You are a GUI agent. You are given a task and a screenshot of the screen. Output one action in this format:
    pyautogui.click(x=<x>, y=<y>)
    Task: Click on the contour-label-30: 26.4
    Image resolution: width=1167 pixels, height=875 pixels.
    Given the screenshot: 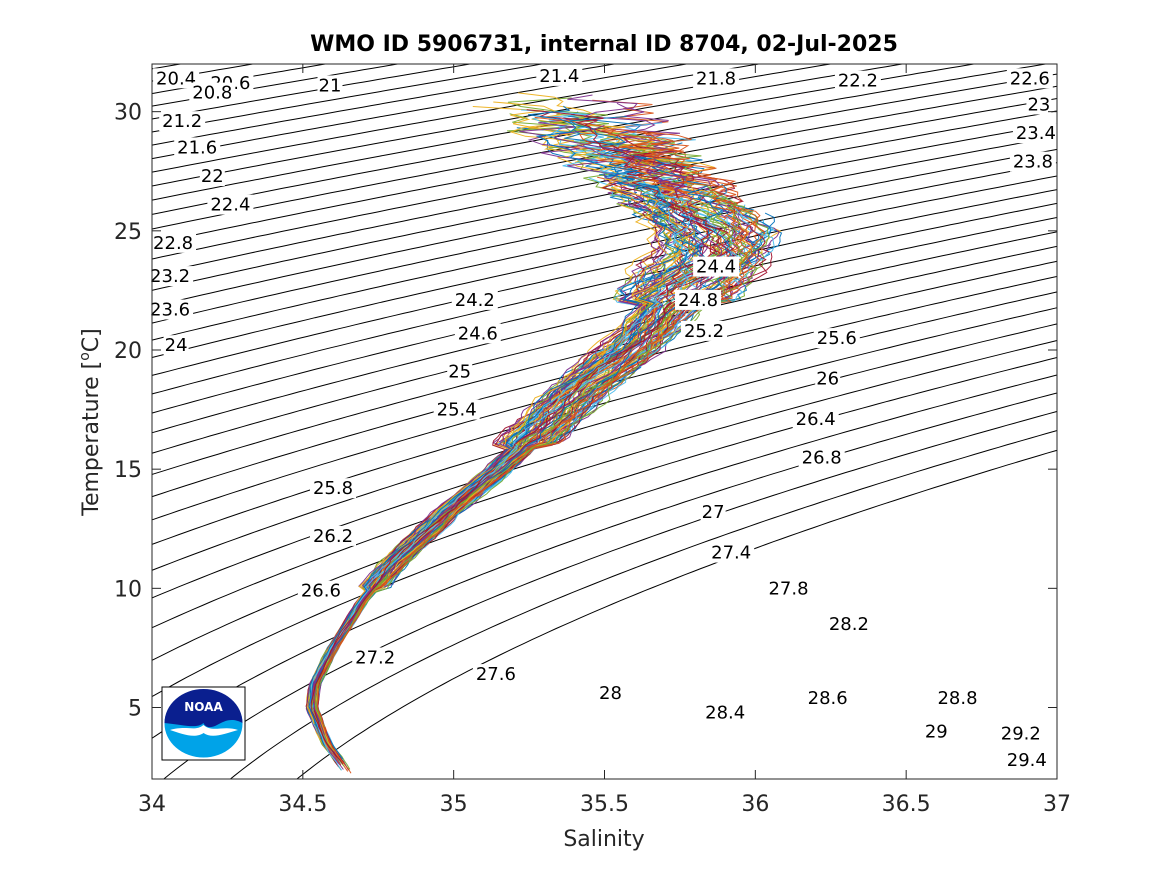 What is the action you would take?
    pyautogui.click(x=816, y=419)
    